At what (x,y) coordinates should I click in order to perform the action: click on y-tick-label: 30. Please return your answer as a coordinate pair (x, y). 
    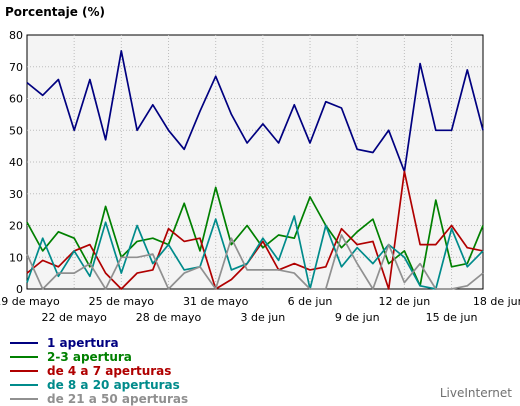
    Looking at the image, I should click on (16, 194).